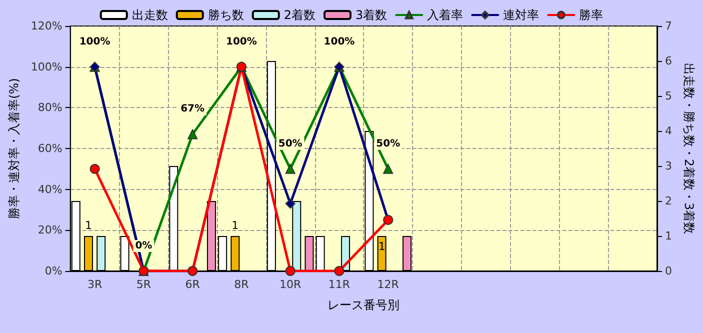  I want to click on x-tick-label: 10R, so click(291, 284).